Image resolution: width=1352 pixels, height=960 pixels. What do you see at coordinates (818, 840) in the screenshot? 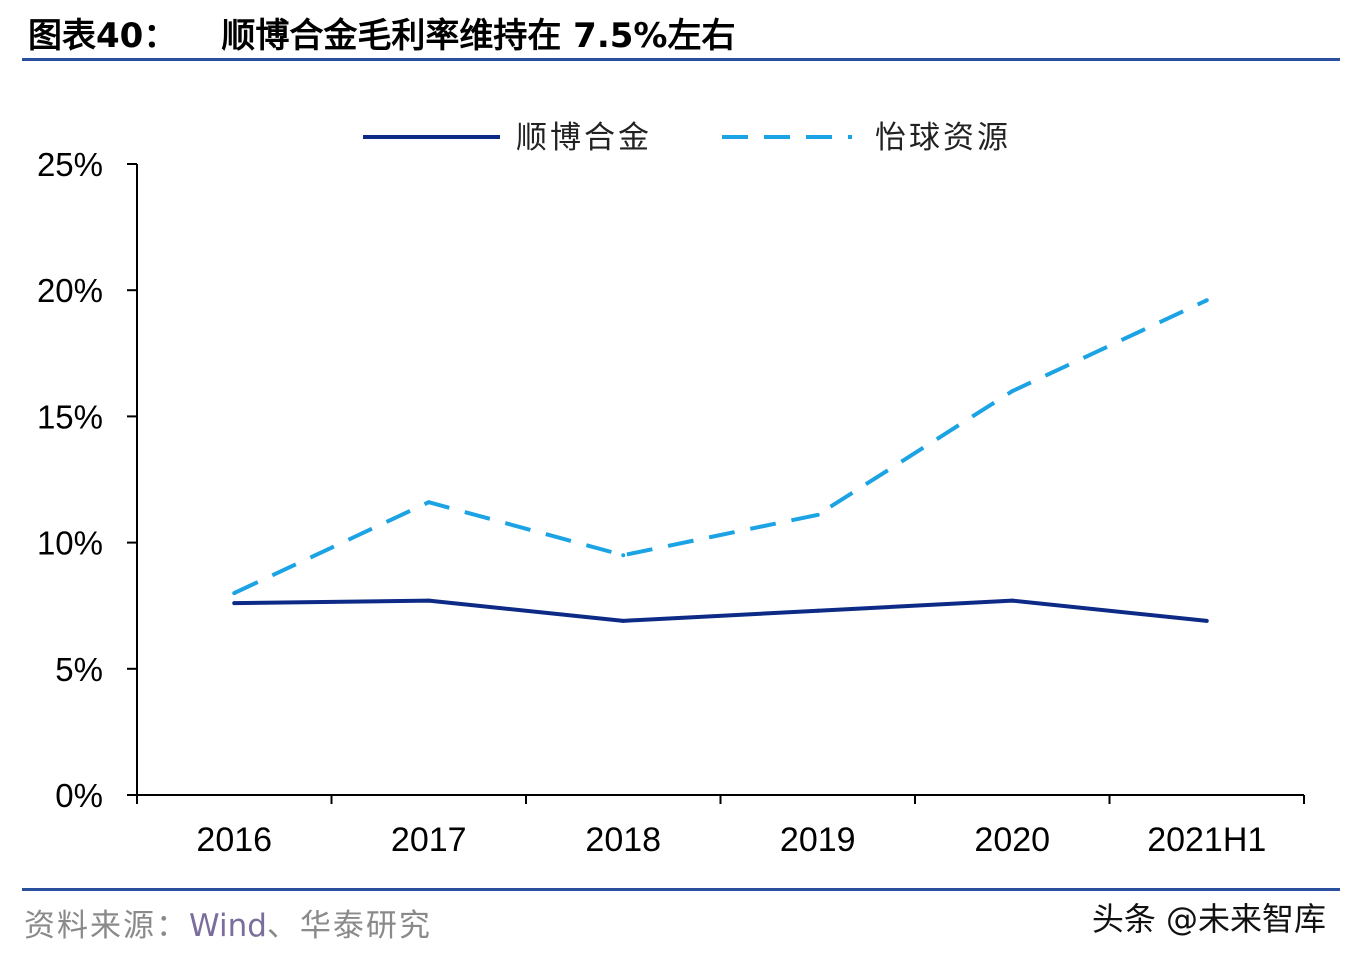
I see `x-tick-label: 2019` at bounding box center [818, 840].